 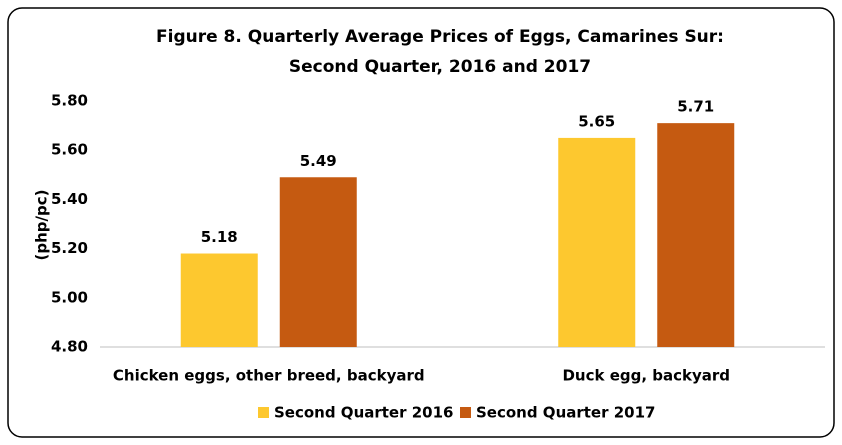 I want to click on legend-label: Second Quarter 2017, so click(x=565, y=413).